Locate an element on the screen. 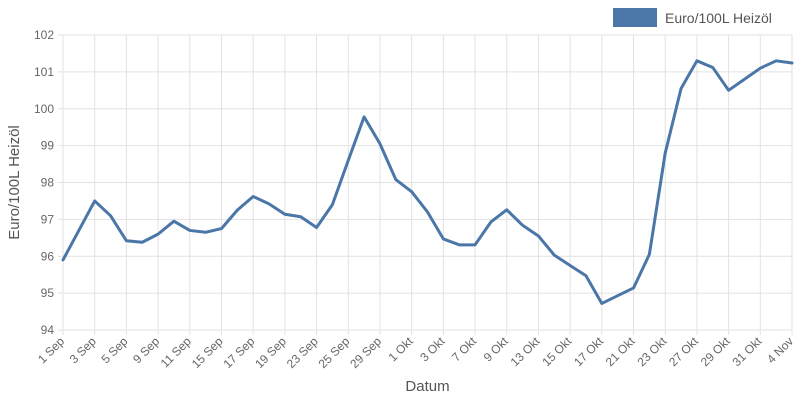  y-tick-label: 94 is located at coordinates (48, 330).